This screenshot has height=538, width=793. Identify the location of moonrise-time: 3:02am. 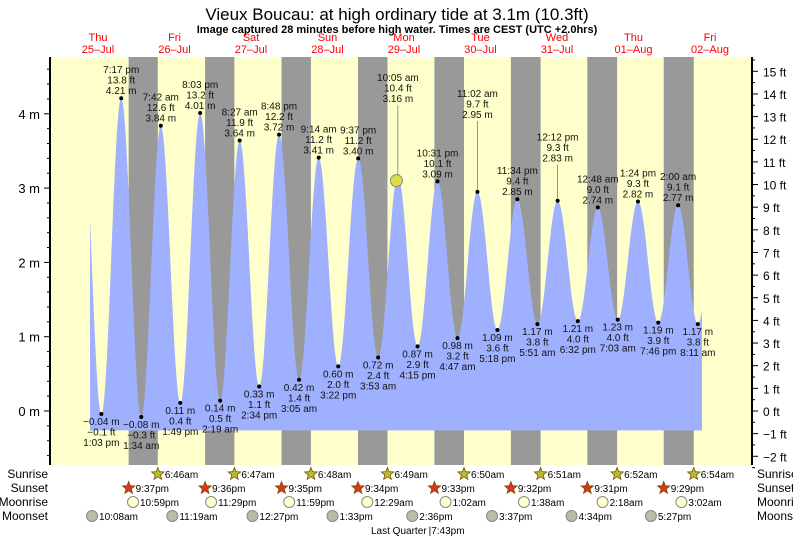
(704, 503).